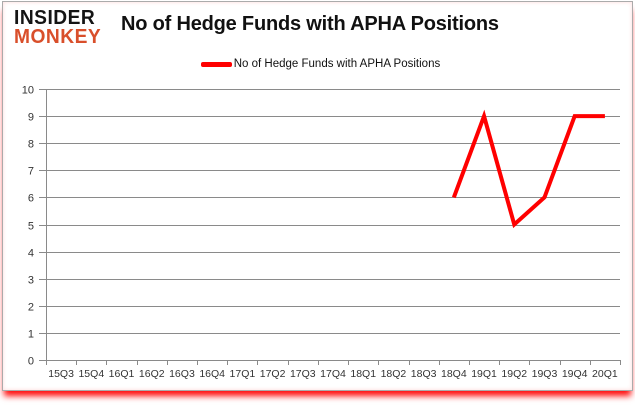 Image resolution: width=635 pixels, height=405 pixels. Describe the element at coordinates (61, 374) in the screenshot. I see `x-axis-tick-label: 15Q3` at that location.